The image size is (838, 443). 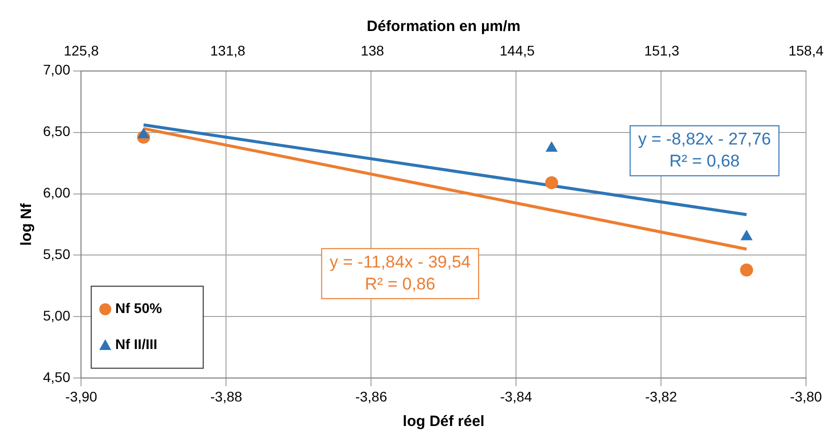 What do you see at coordinates (662, 50) in the screenshot?
I see `x2-tick-label: 151,3` at bounding box center [662, 50].